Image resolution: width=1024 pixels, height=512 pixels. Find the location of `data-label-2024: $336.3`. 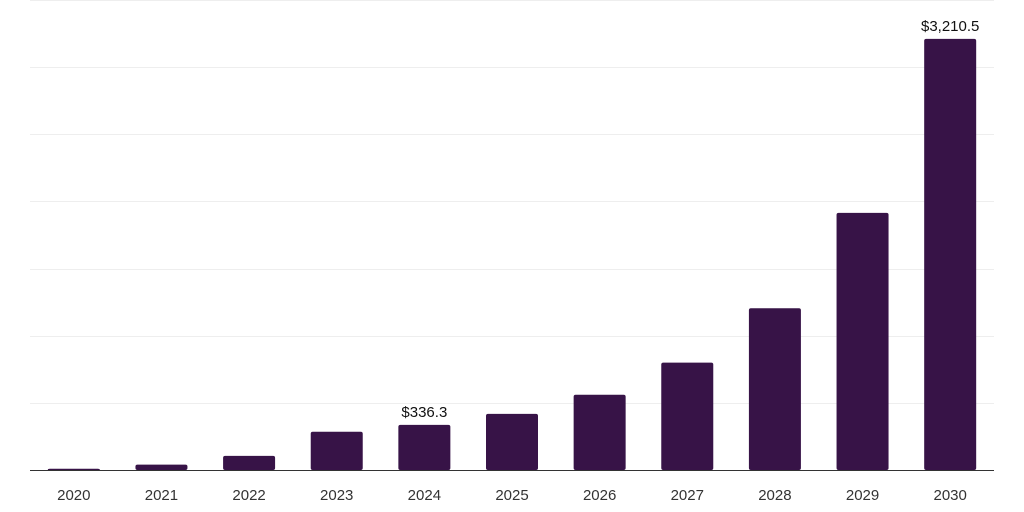

data-label-2024: $336.3 is located at coordinates (424, 412).